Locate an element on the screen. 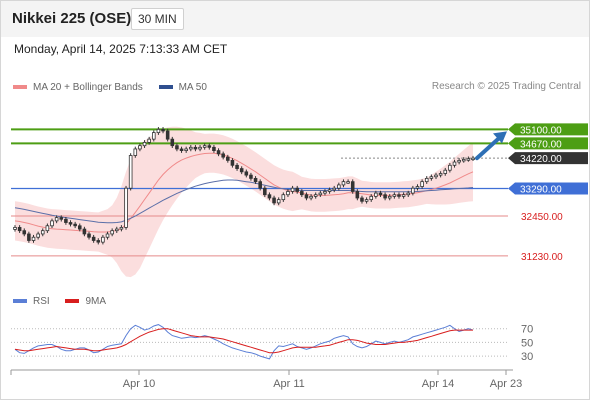  legend-ma20-label: MA 20 + Bollinger Bands is located at coordinates (88, 87).